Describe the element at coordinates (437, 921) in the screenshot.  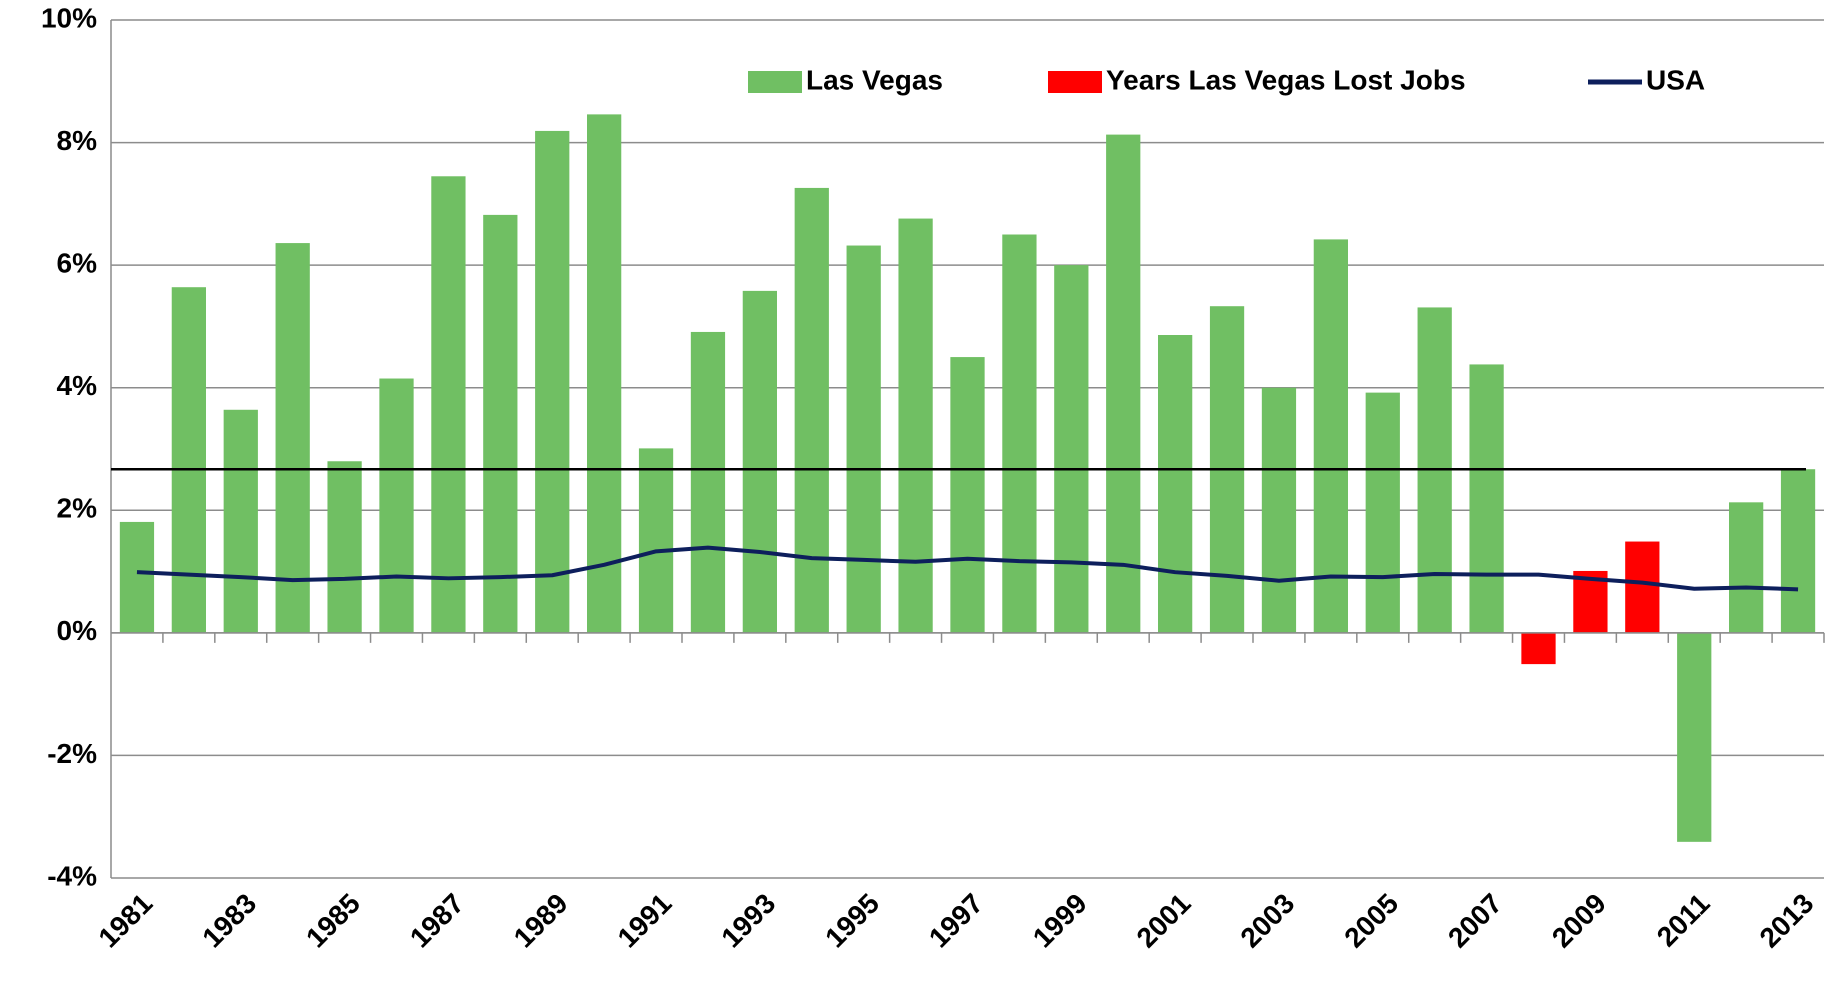
I see `x-tick-label: 1987` at that location.